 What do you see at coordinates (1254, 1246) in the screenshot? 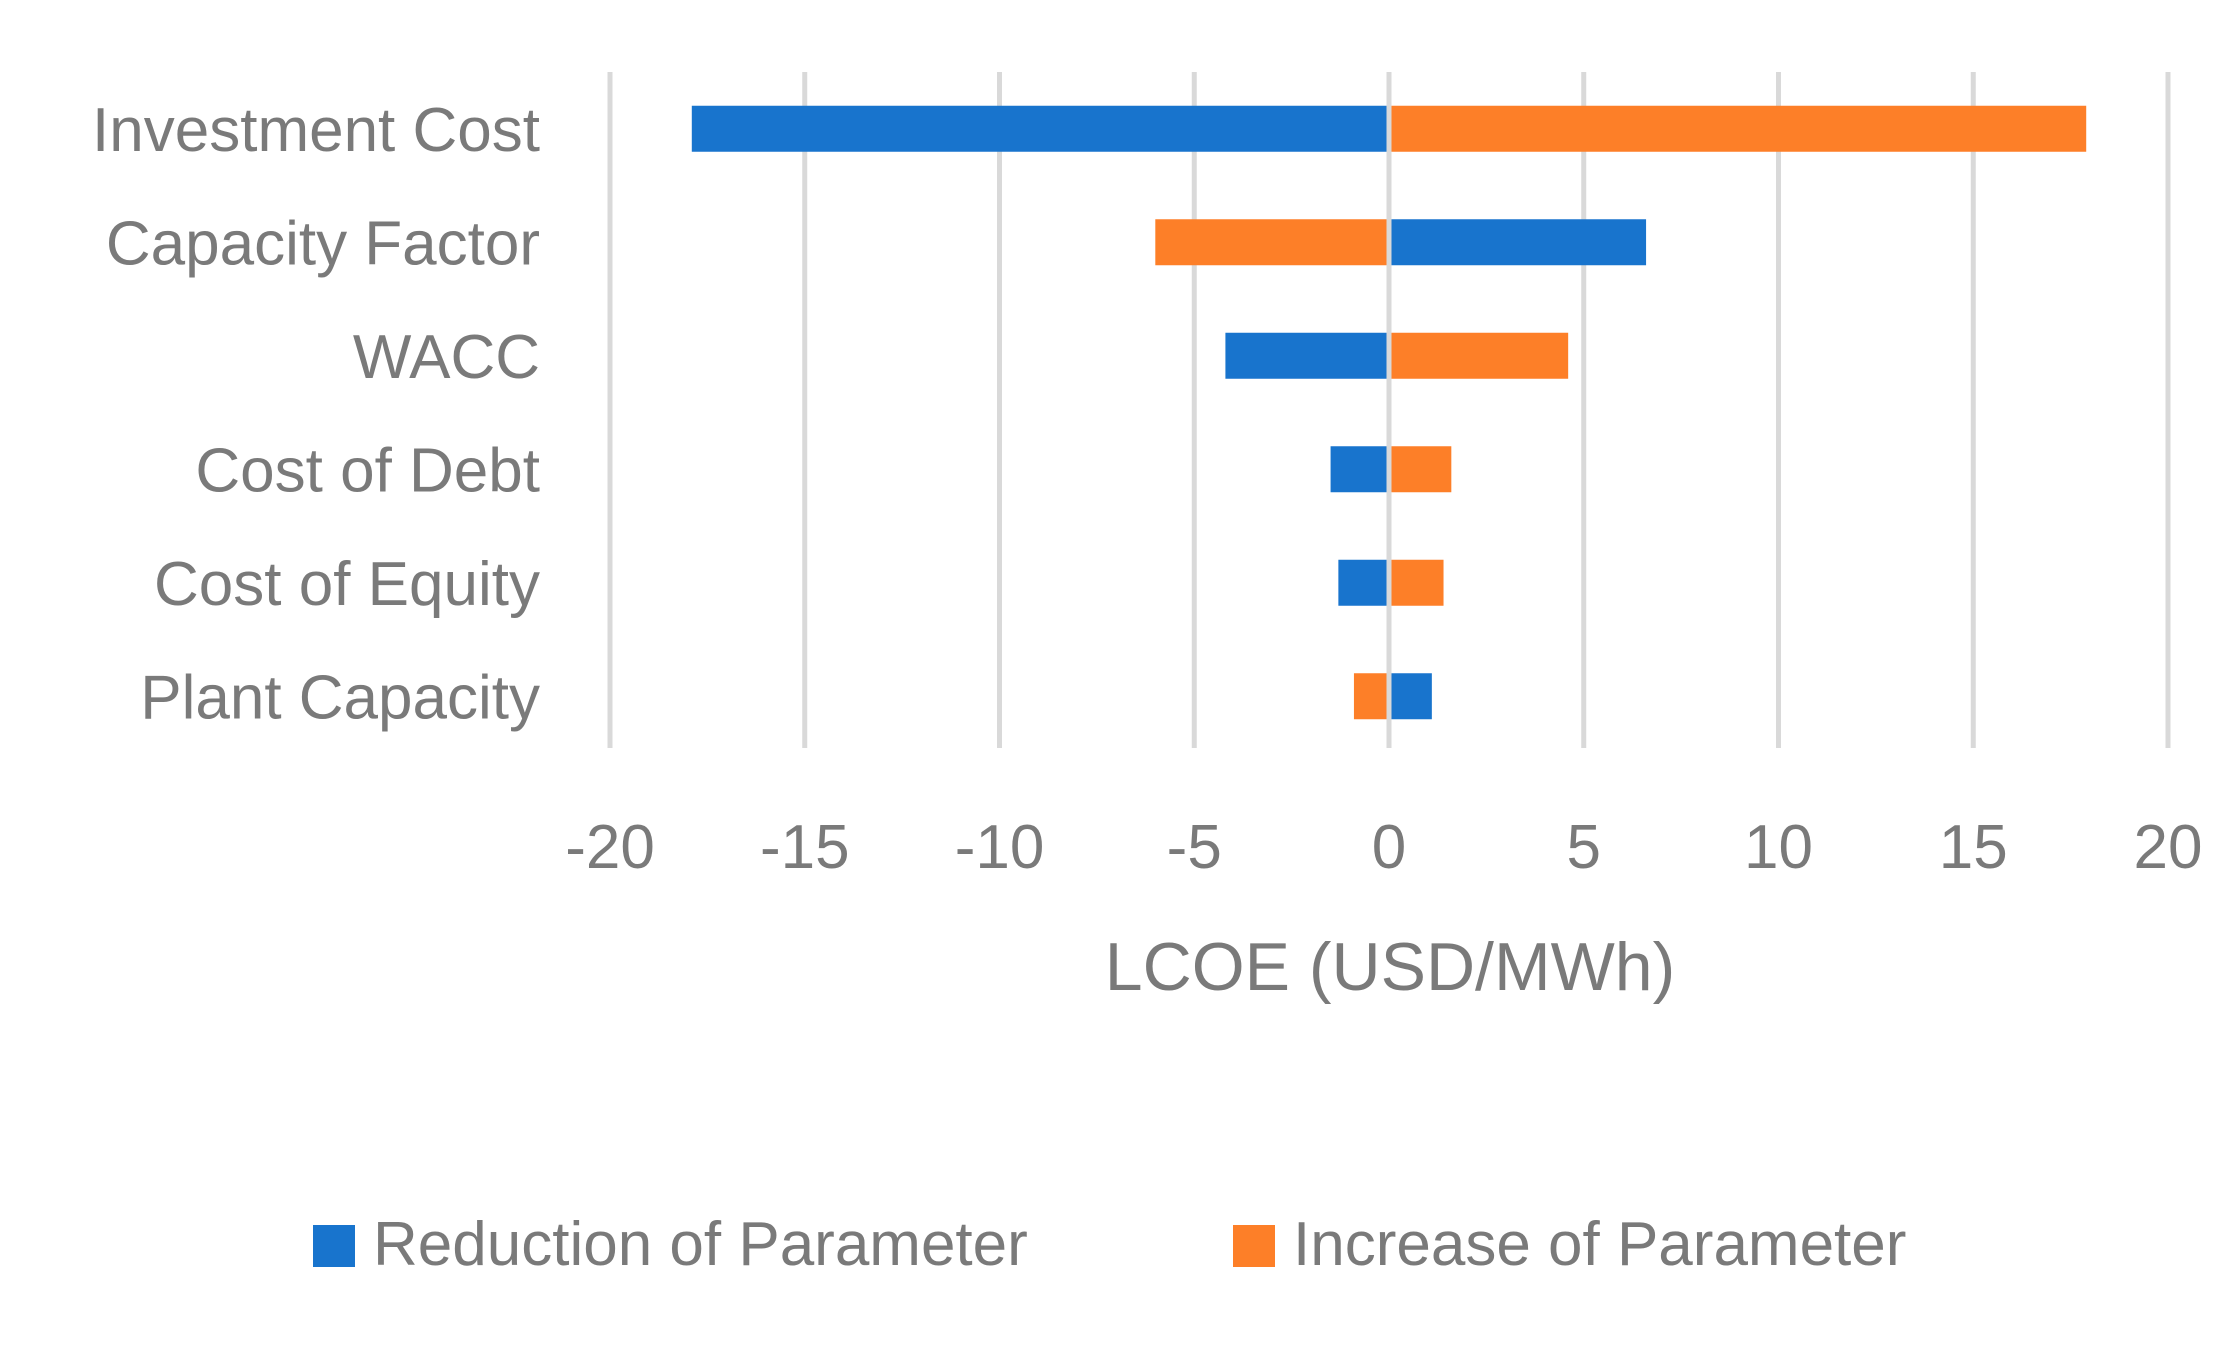
I see `legend-swatch-increase` at bounding box center [1254, 1246].